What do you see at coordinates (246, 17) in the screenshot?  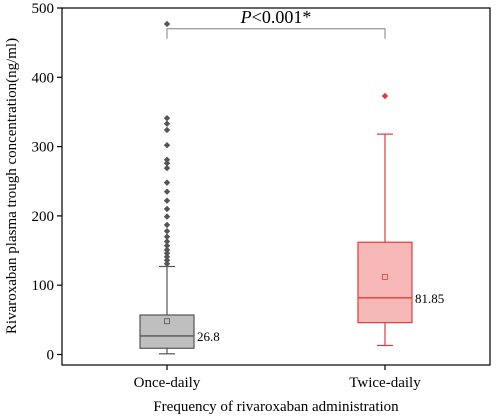 I see `significance-p: P` at bounding box center [246, 17].